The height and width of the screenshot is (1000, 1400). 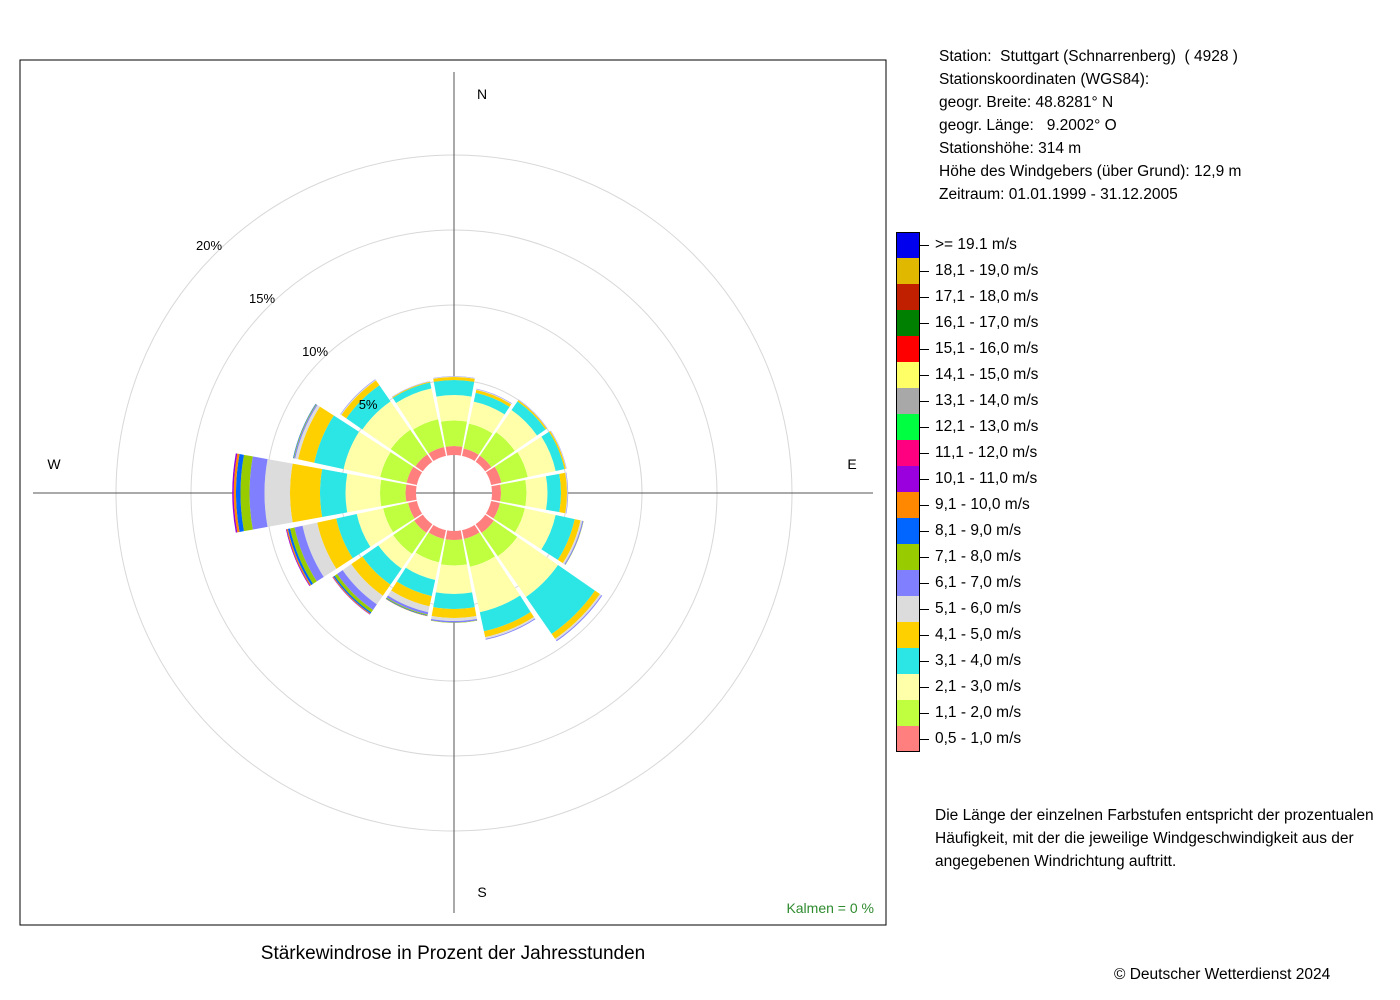 What do you see at coordinates (454, 576) in the screenshot?
I see `sector-S` at bounding box center [454, 576].